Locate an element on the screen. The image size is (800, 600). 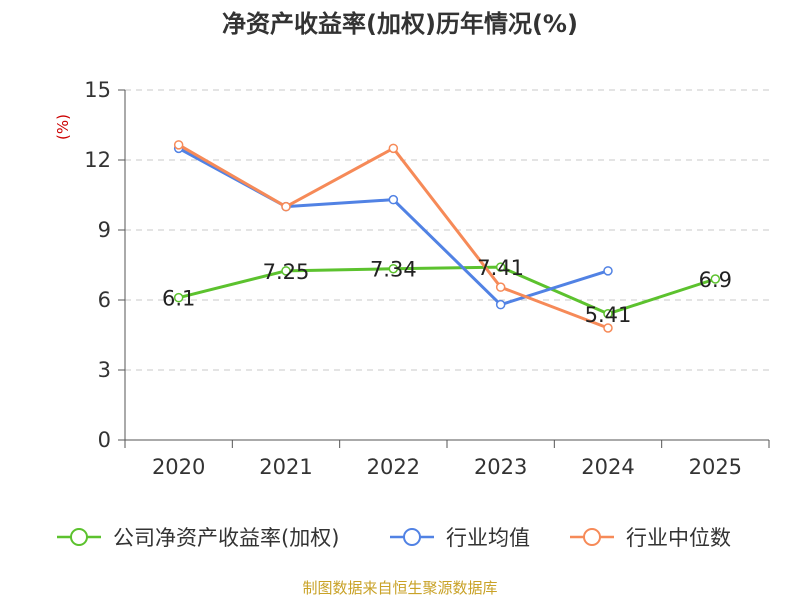
source-note: 制图数据来自恒生聚源数据库 is located at coordinates (399, 588).